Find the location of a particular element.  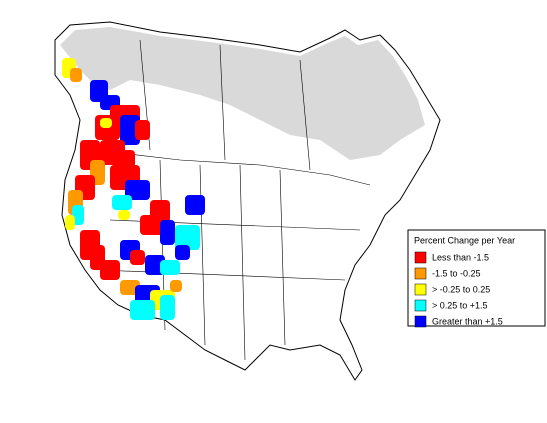

legend-box is located at coordinates (476, 278).